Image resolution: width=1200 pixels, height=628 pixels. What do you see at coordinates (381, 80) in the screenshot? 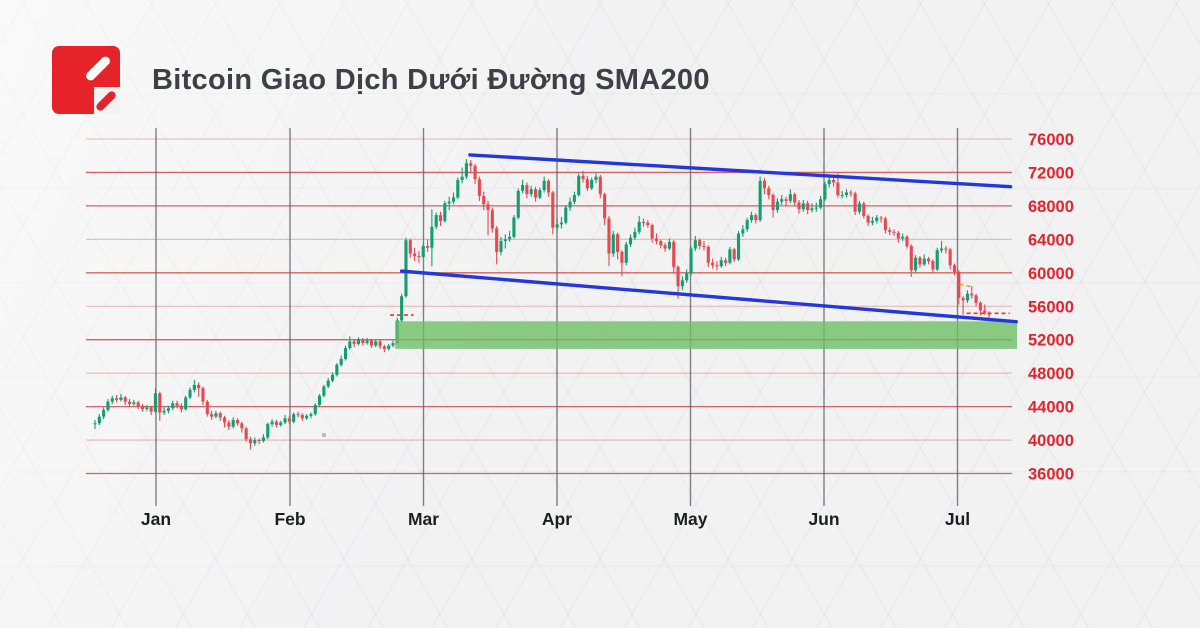
I see `header: Bitcoin Giao Dịch Dưới Đường SMA200` at bounding box center [381, 80].